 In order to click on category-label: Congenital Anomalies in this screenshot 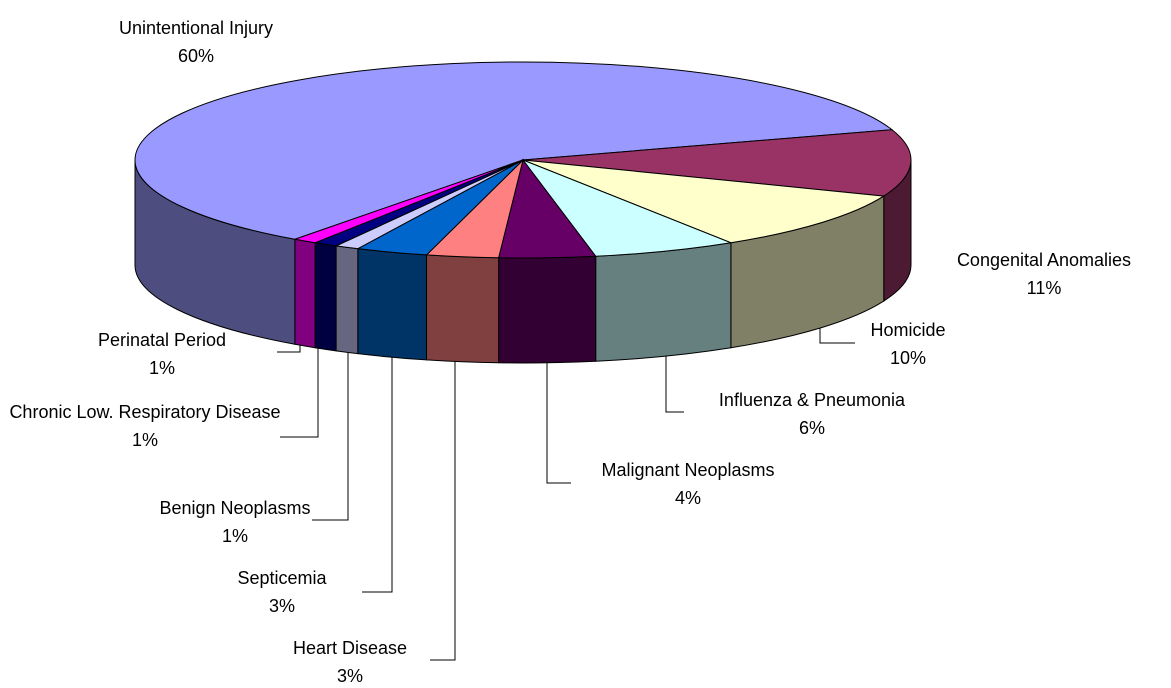, I will do `click(1044, 260)`.